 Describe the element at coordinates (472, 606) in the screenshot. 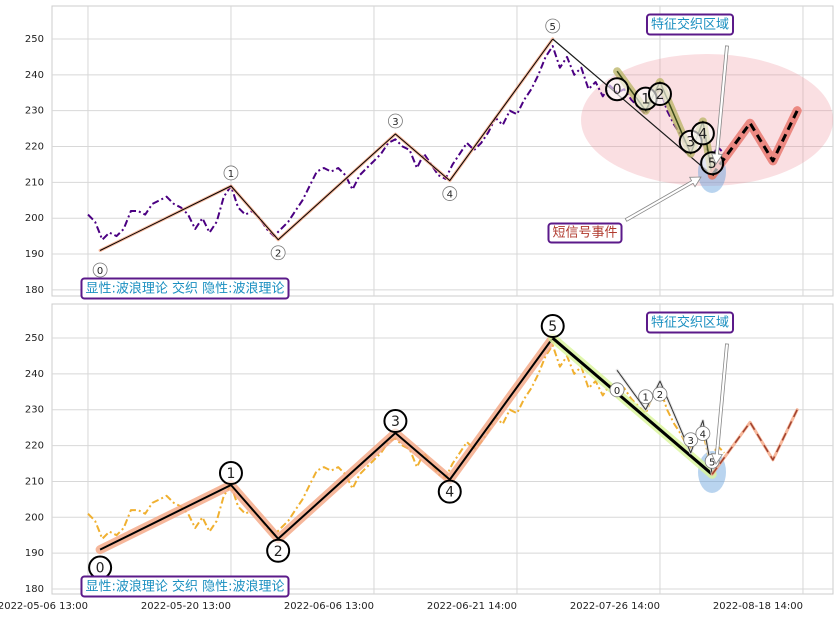

I see `x-tick-label: 2022-06-21 14:00` at that location.